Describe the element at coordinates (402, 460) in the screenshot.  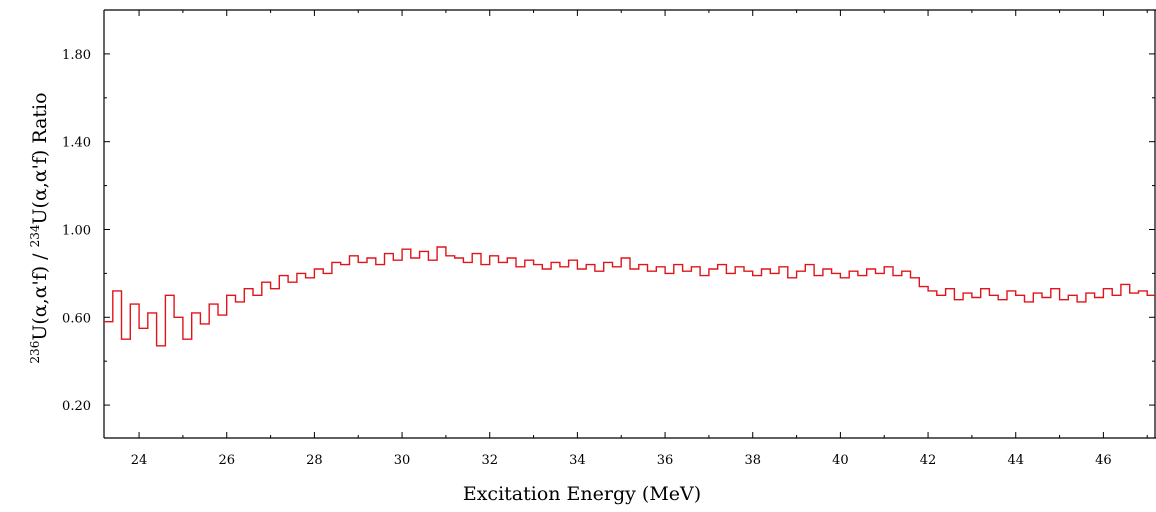
I see `x-tick-label: 30` at that location.